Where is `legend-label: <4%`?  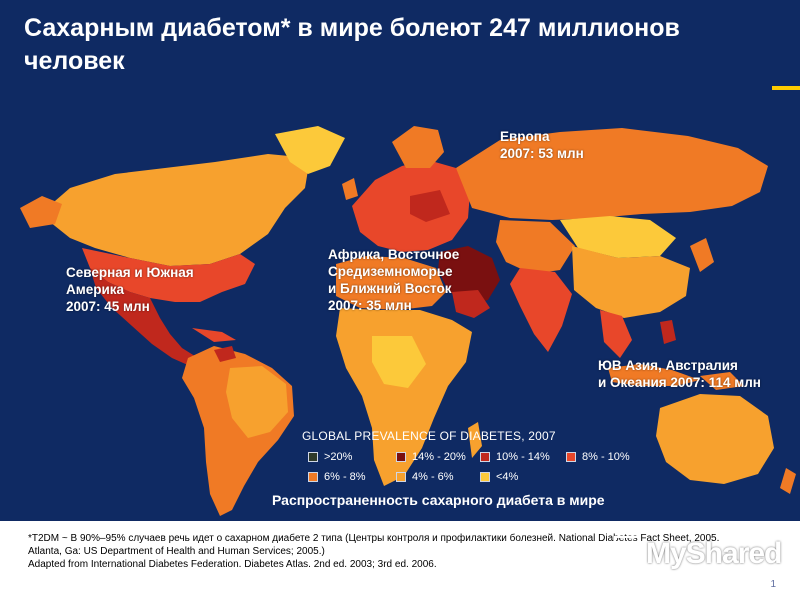
legend-label: <4% is located at coordinates (507, 477).